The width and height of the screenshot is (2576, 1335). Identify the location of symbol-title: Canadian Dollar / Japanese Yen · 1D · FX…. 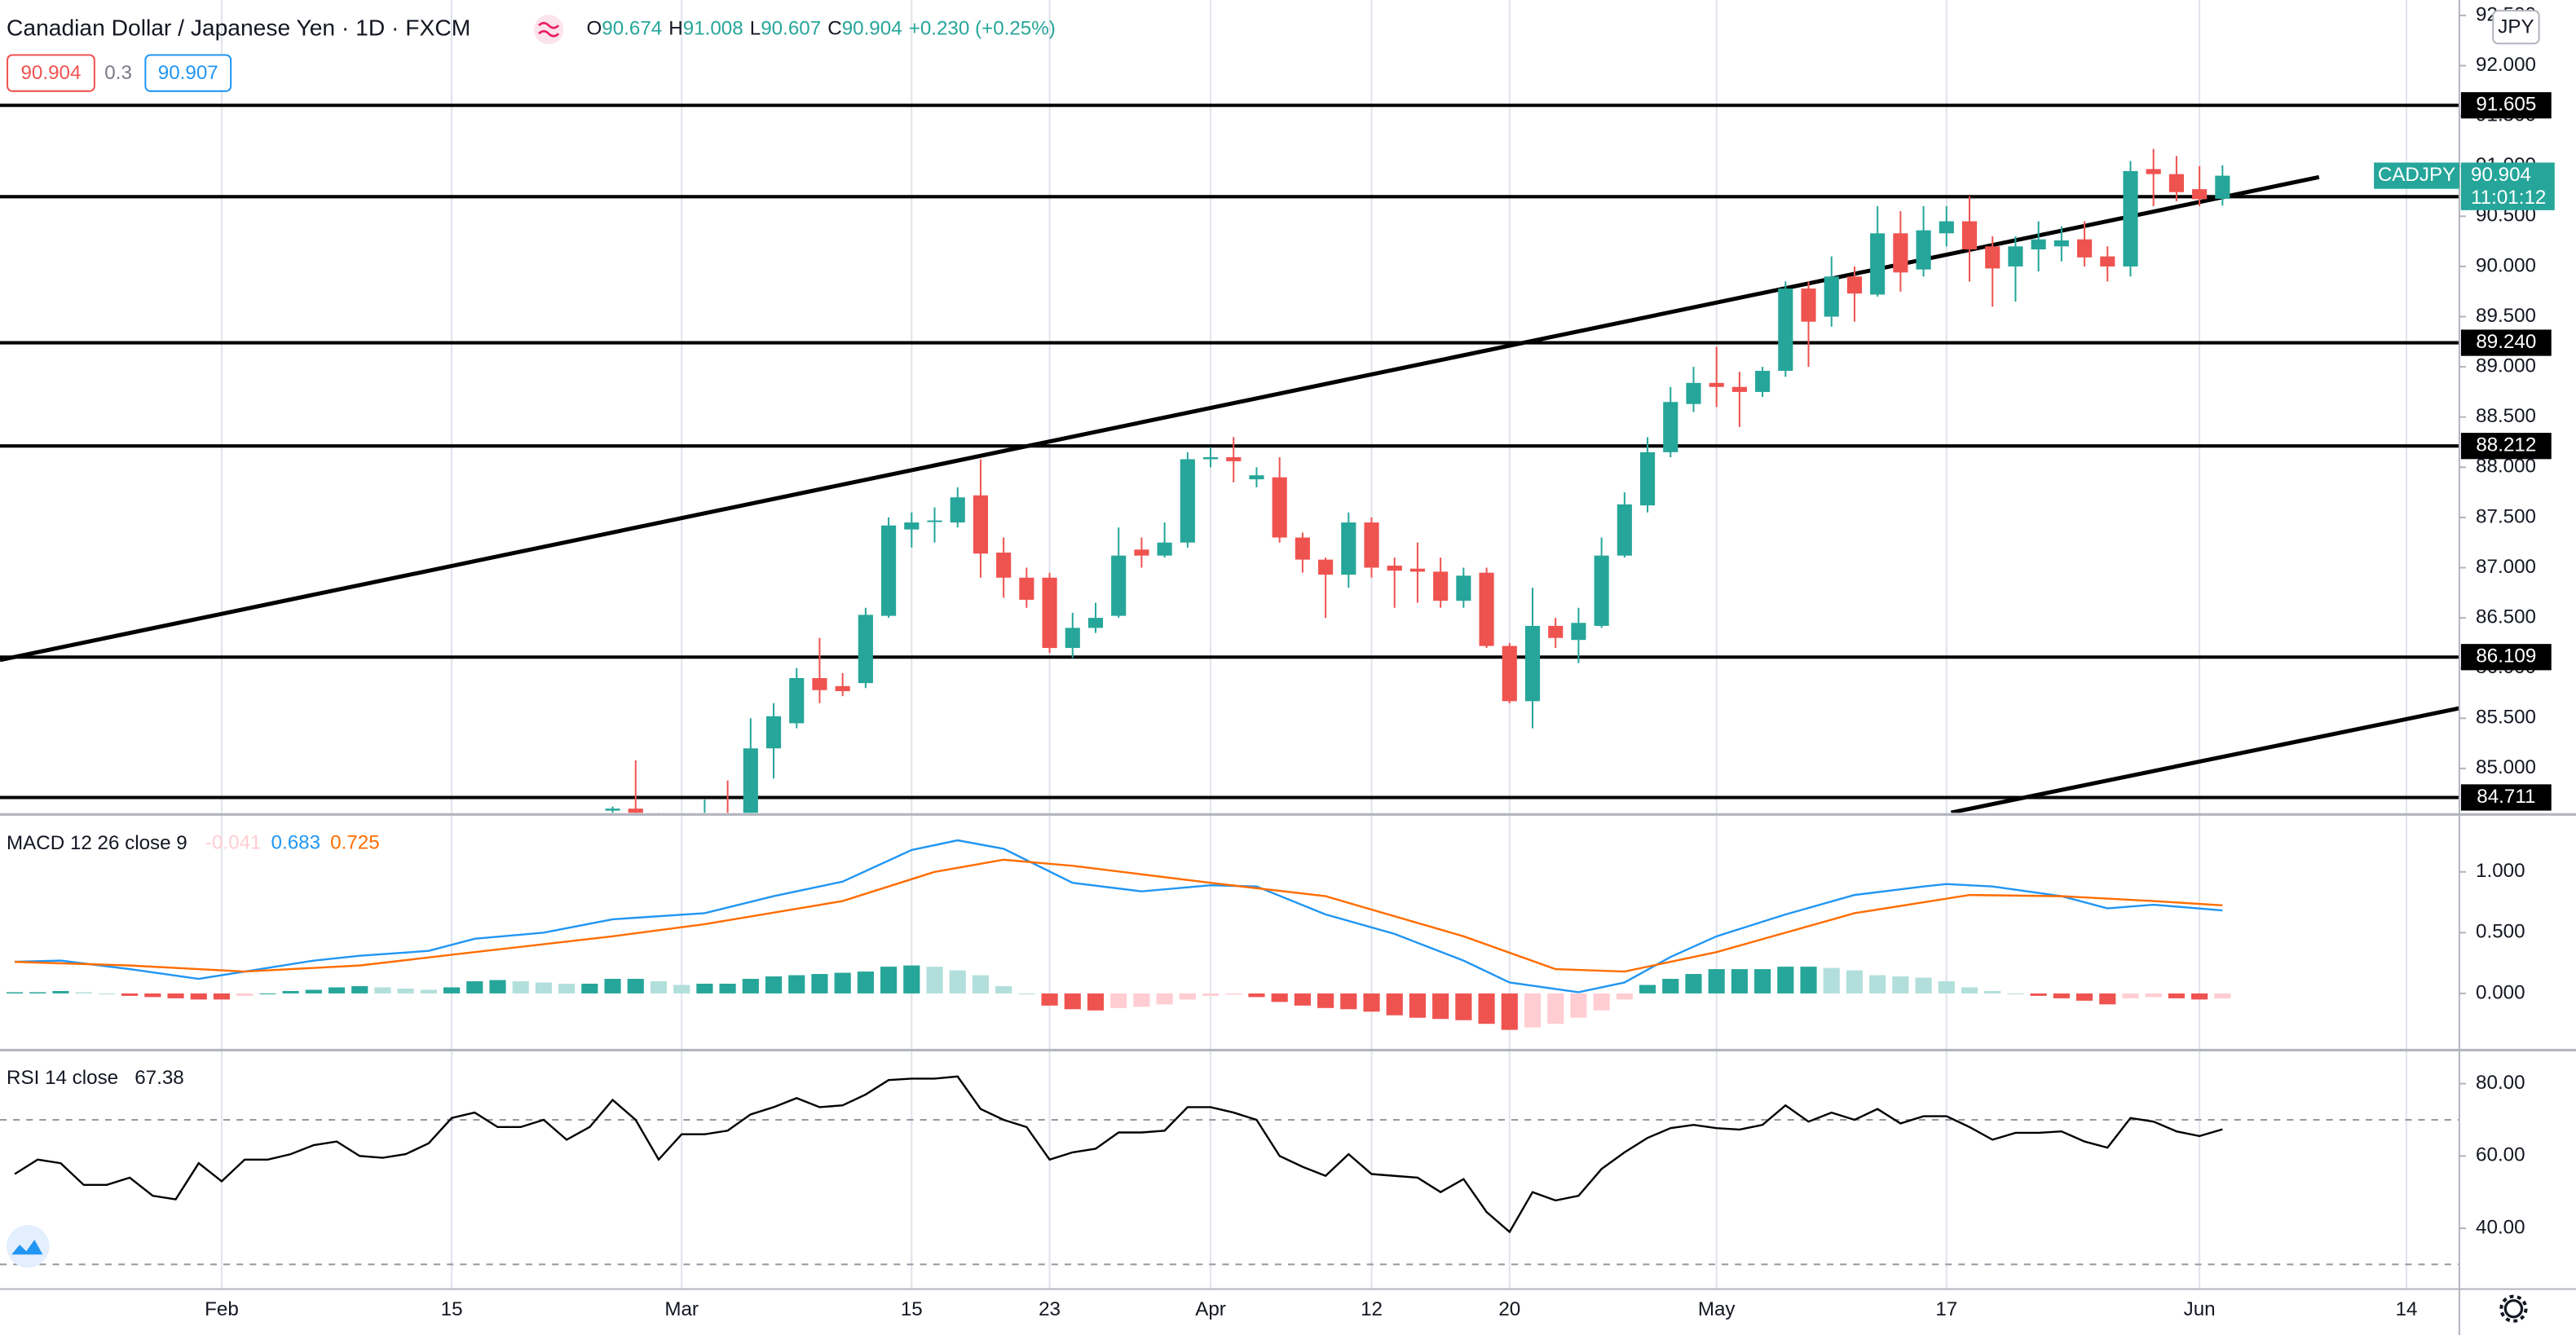
(238, 28).